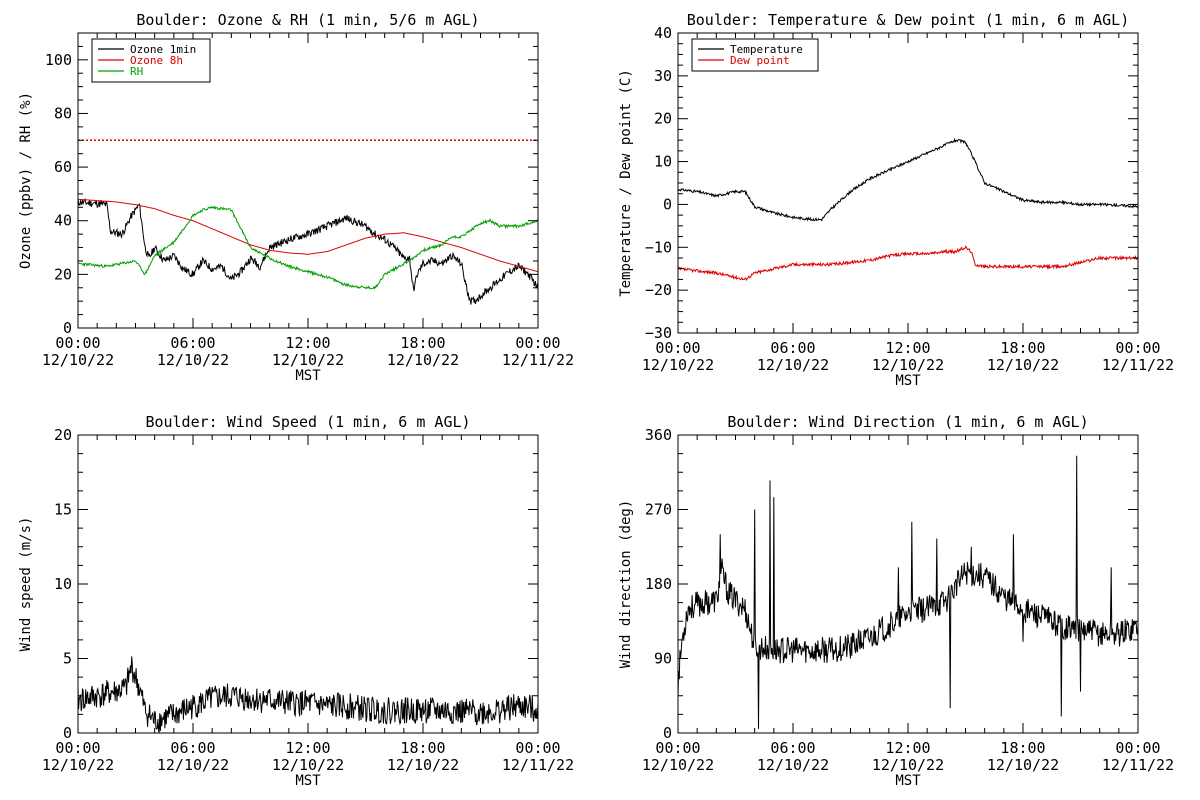 Image resolution: width=1200 pixels, height=800 pixels. What do you see at coordinates (308, 235) in the screenshot?
I see `series-line-ozone-8h` at bounding box center [308, 235].